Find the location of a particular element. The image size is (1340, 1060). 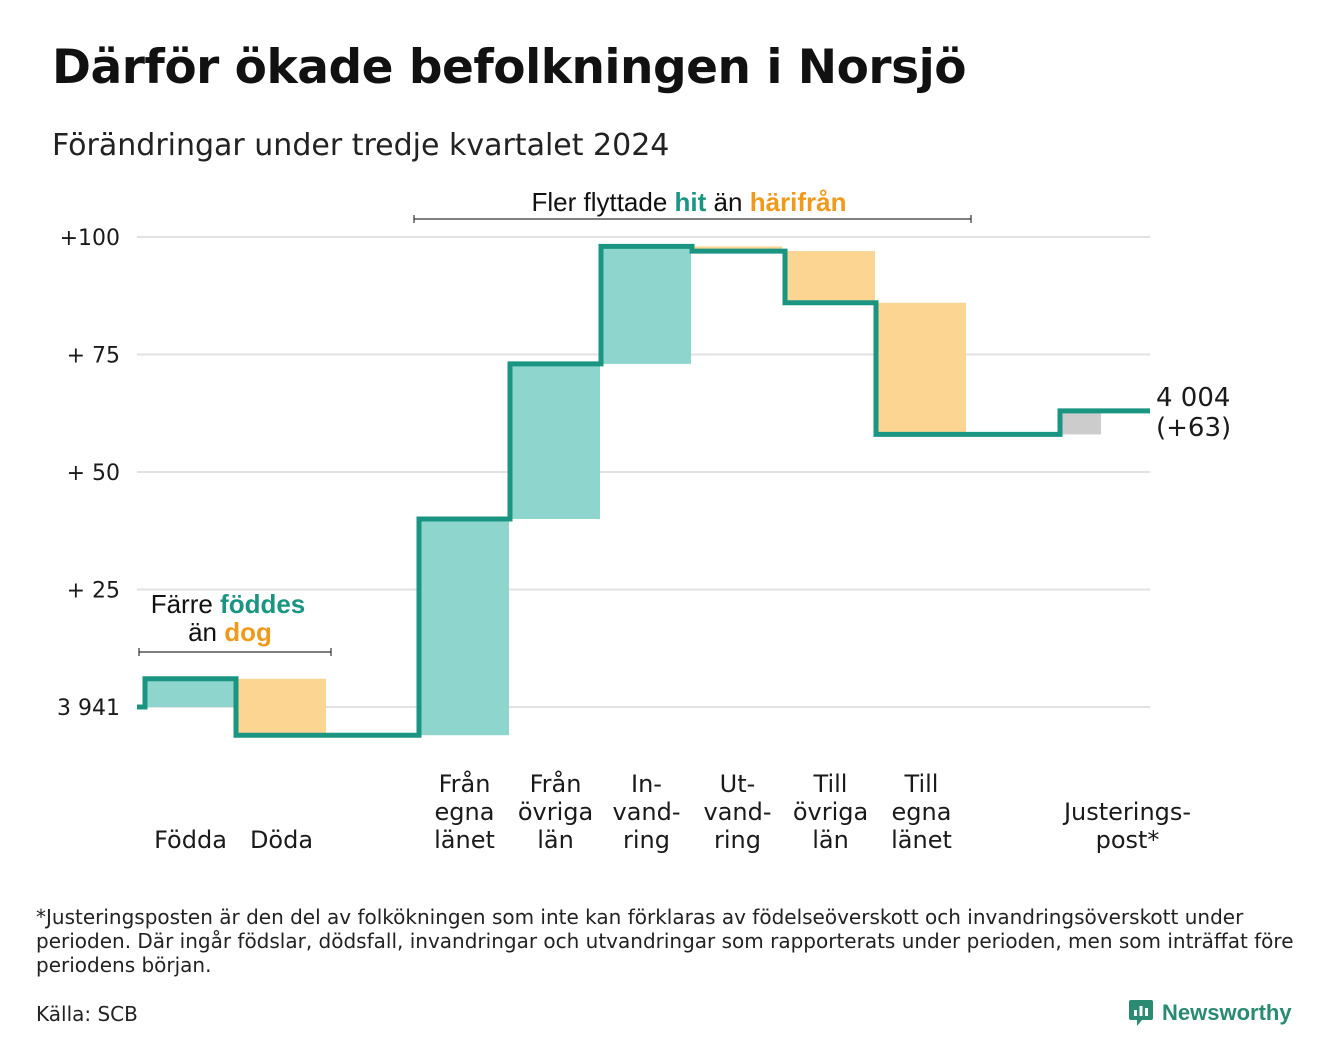

y-tick-label: 3 941 is located at coordinates (88, 708).